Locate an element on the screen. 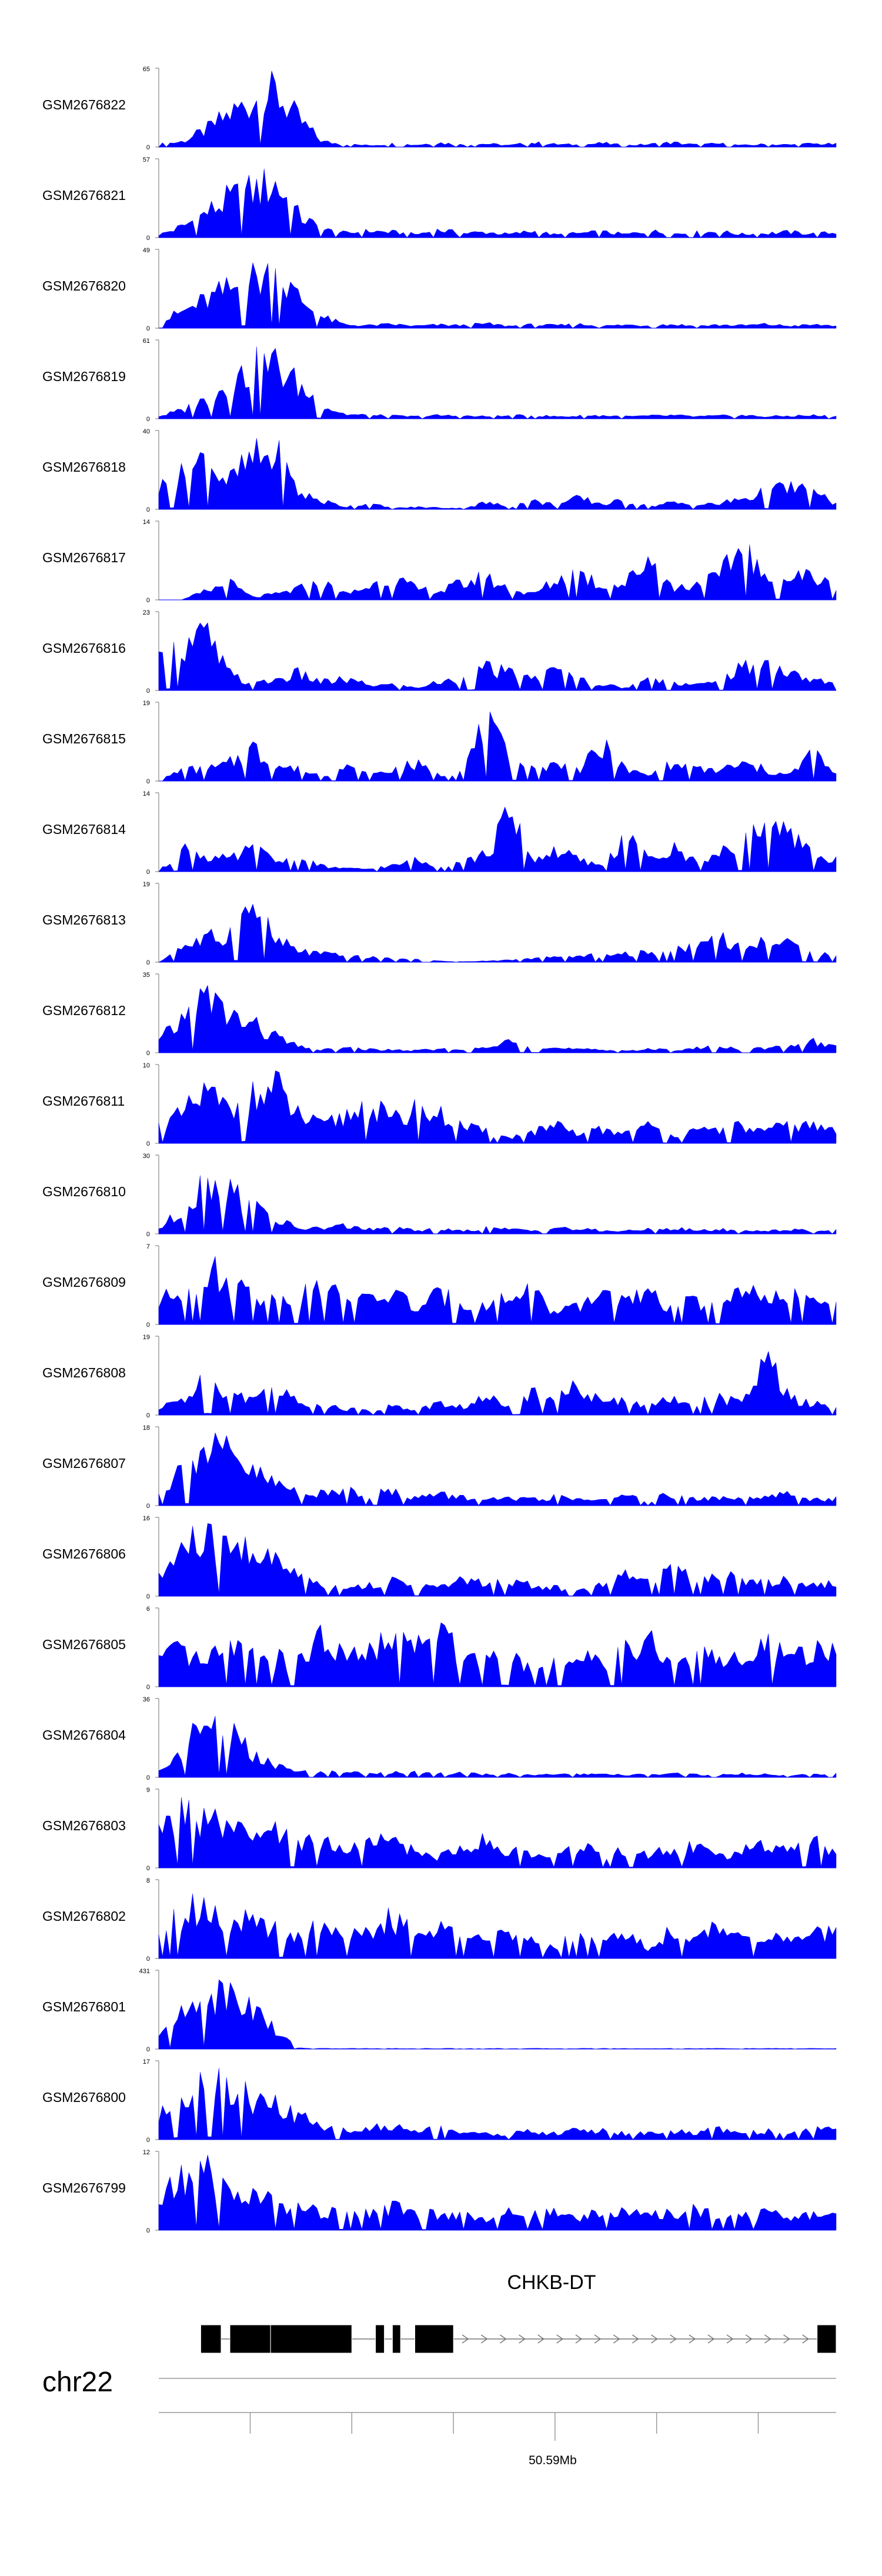 Image resolution: width=882 pixels, height=2576 pixels. track-label: GSM2676819 is located at coordinates (84, 376).